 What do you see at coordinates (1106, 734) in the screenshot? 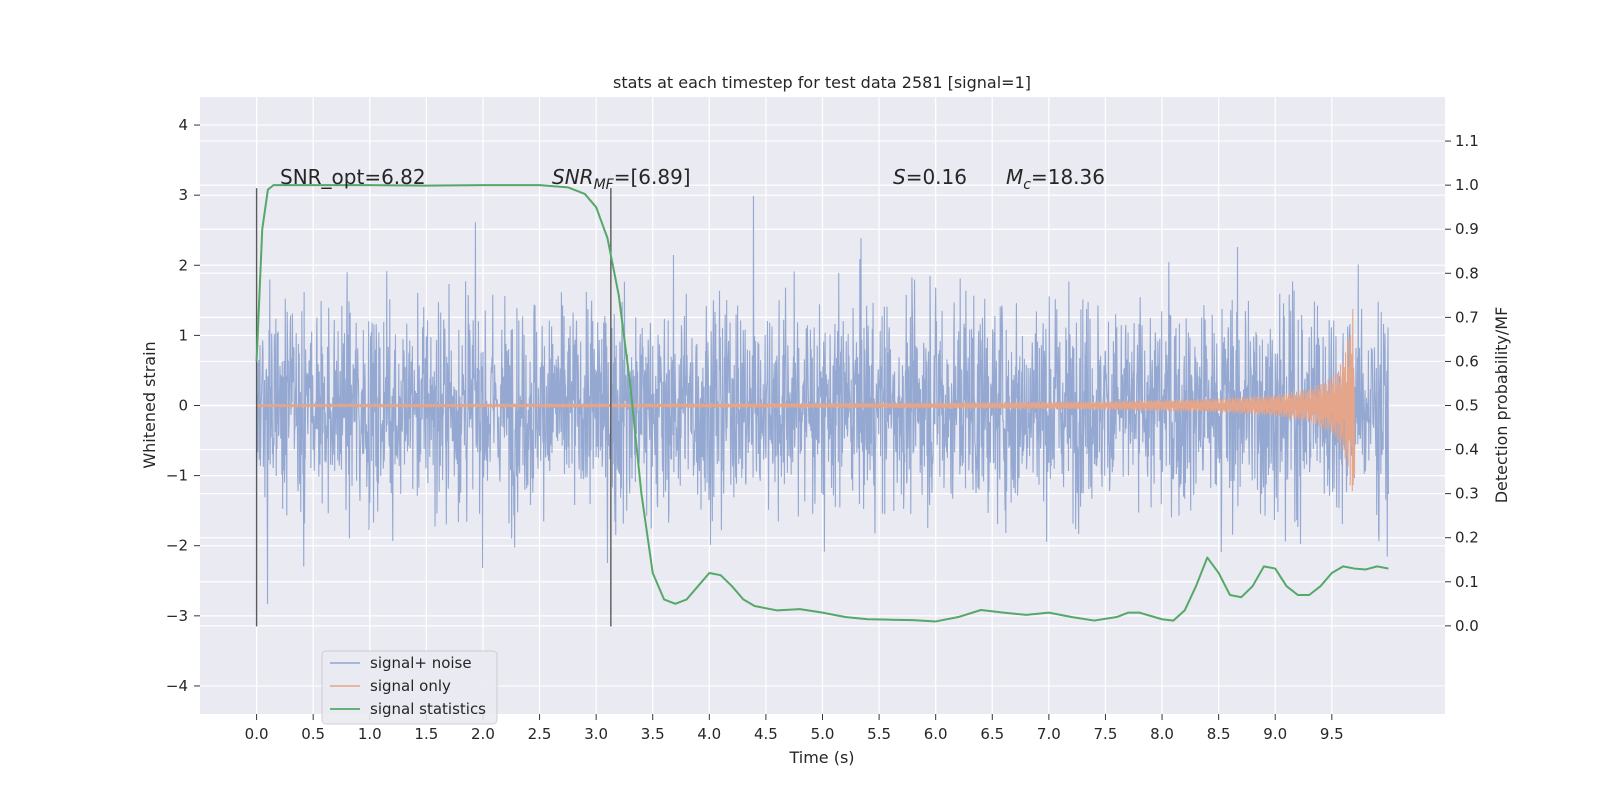
I see `x-tick-label: 7.5` at bounding box center [1106, 734].